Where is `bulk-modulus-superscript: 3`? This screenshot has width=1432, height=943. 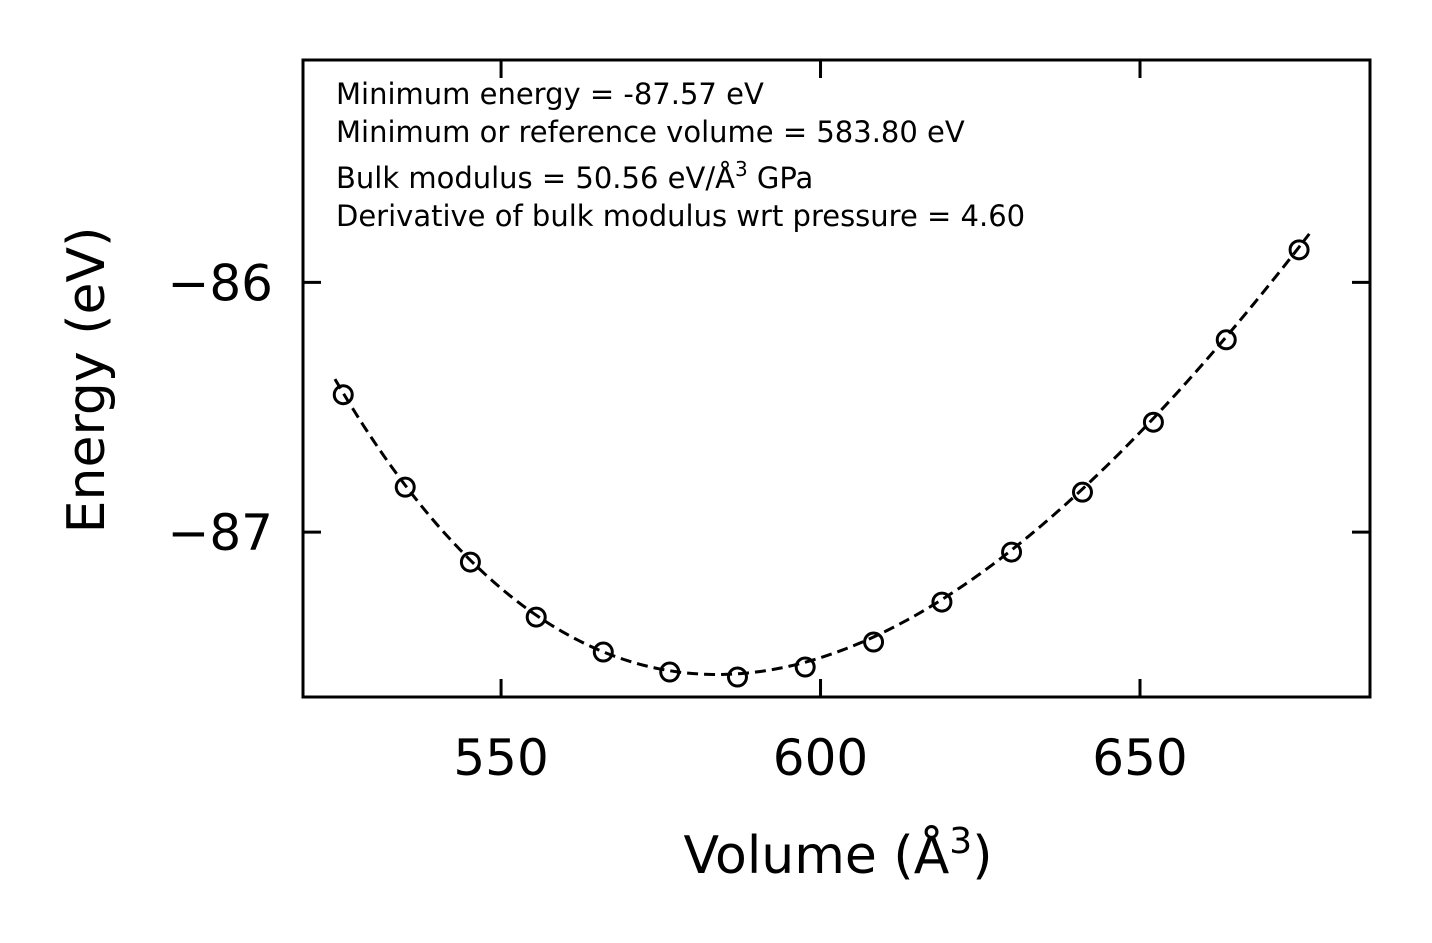
bulk-modulus-superscript: 3 is located at coordinates (741, 169).